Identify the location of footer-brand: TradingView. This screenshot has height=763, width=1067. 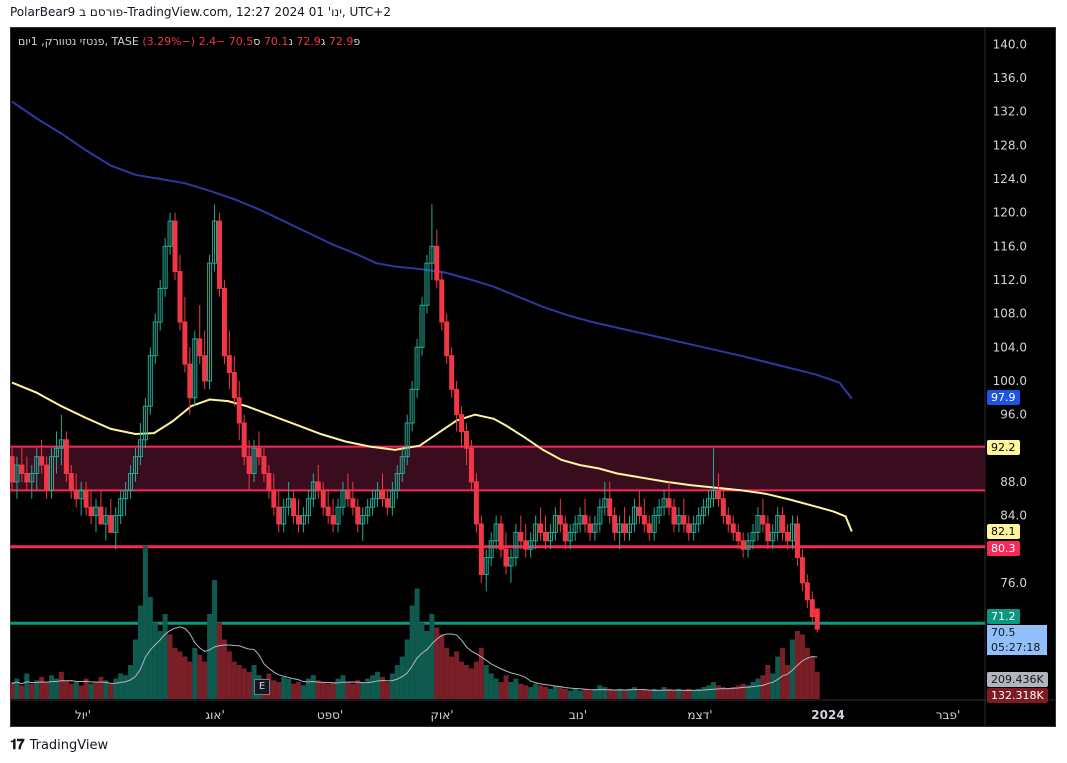
(69, 745).